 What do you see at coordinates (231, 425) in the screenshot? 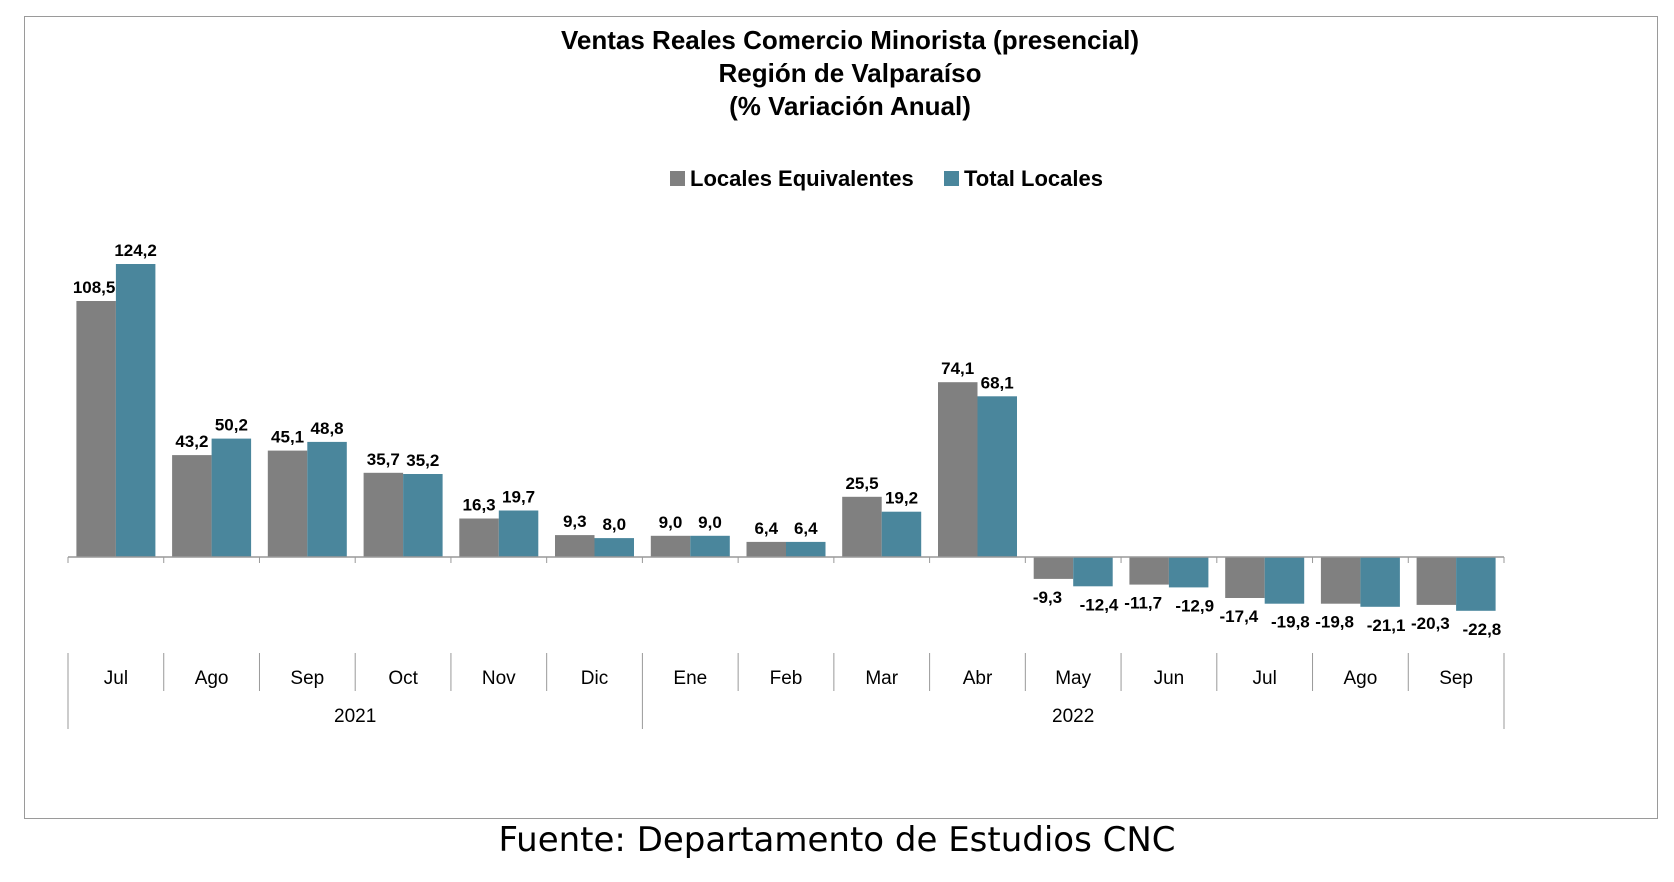
I see `data-label: 50,2` at bounding box center [231, 425].